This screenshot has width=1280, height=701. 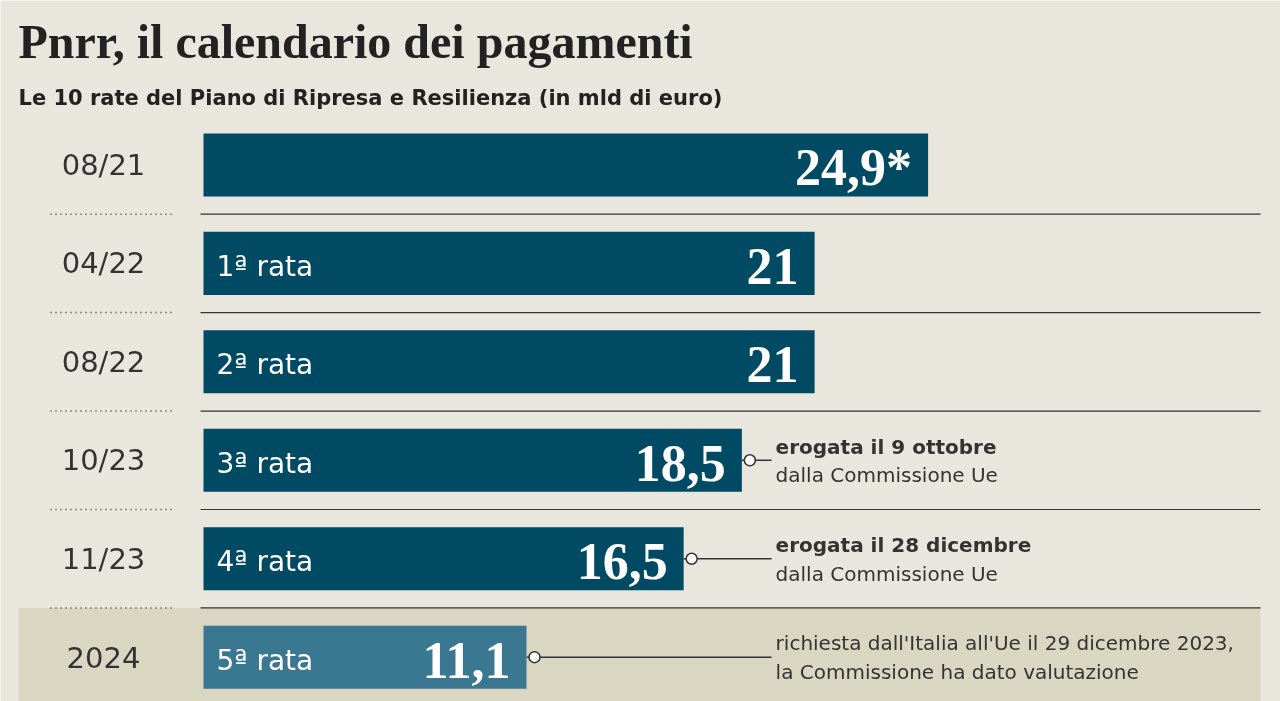 What do you see at coordinates (103, 164) in the screenshot?
I see `y-tick-label: 08/21` at bounding box center [103, 164].